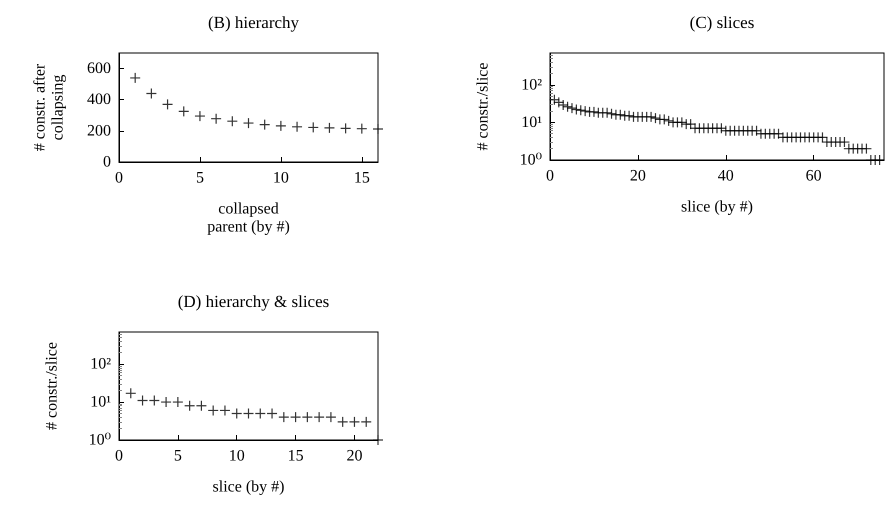  Describe the element at coordinates (99, 99) in the screenshot. I see `y-tick-label: 400` at that location.